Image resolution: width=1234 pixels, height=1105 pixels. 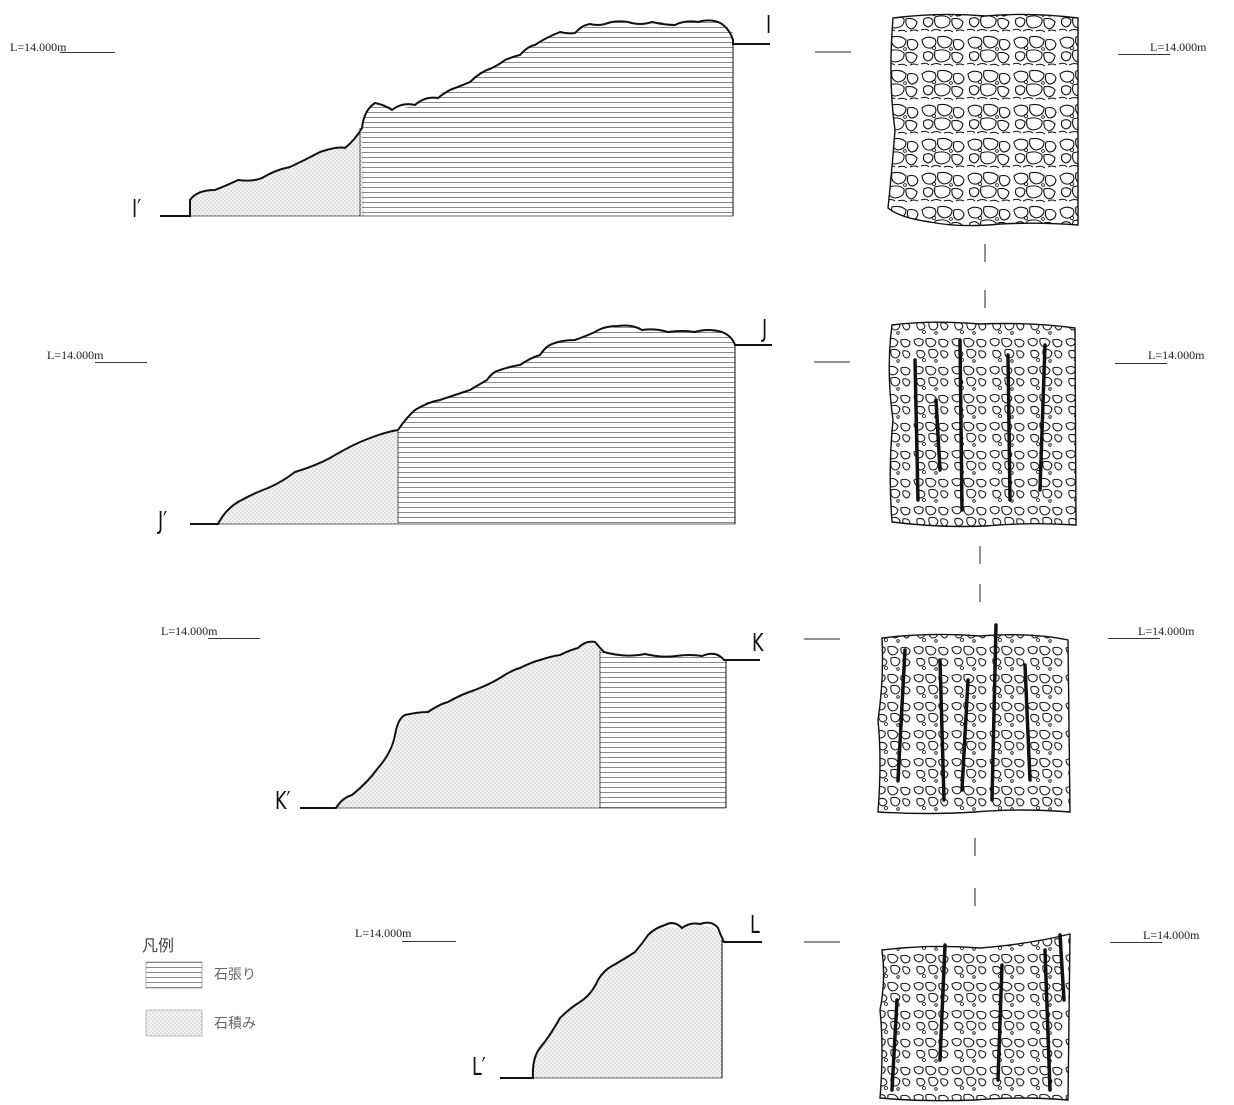 What do you see at coordinates (755, 924) in the screenshot?
I see `section-mark-l: L` at bounding box center [755, 924].